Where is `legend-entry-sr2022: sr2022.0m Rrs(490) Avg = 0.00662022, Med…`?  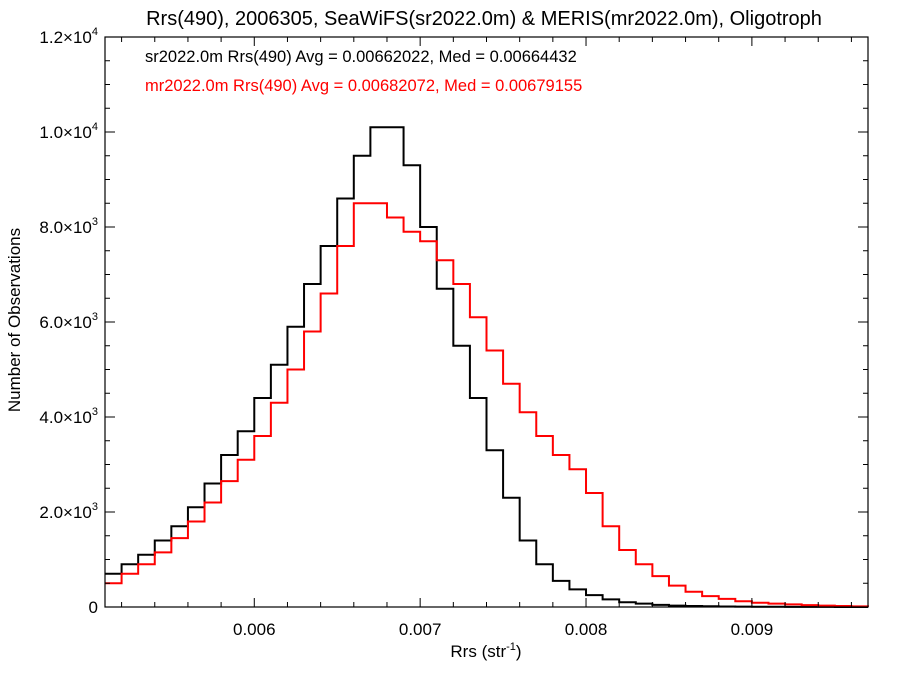
legend-entry-sr2022: sr2022.0m Rrs(490) Avg = 0.00662022, Med… is located at coordinates (361, 57).